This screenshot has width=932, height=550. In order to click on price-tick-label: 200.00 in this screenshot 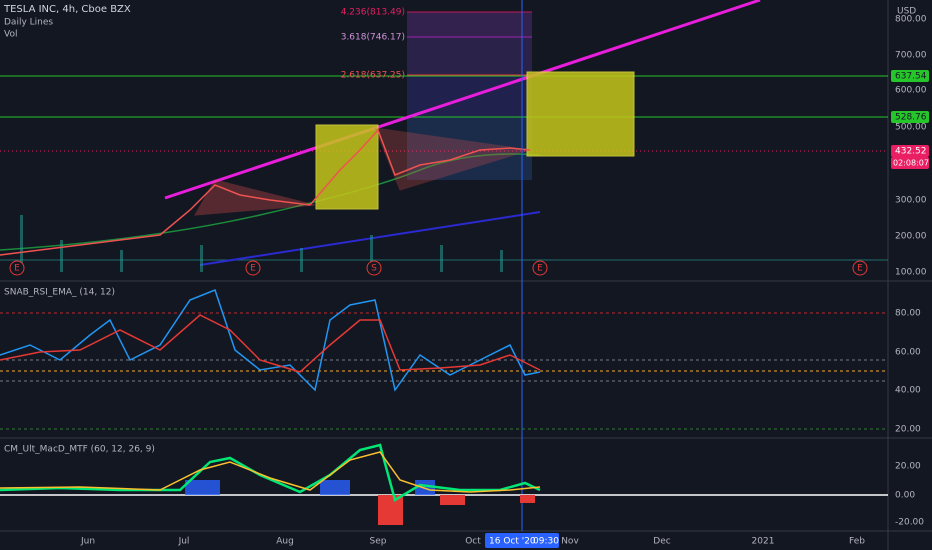, I will do `click(911, 237)`.